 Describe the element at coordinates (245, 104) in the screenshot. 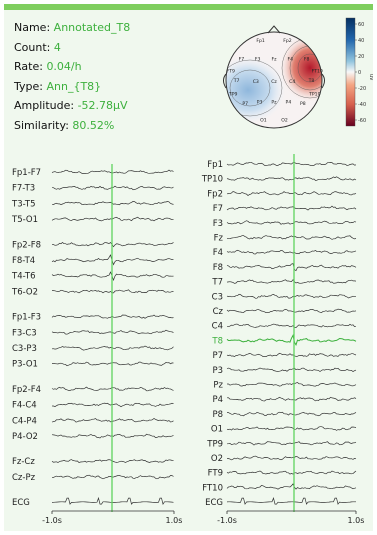

I see `topomap-electrode-label: P7` at that location.